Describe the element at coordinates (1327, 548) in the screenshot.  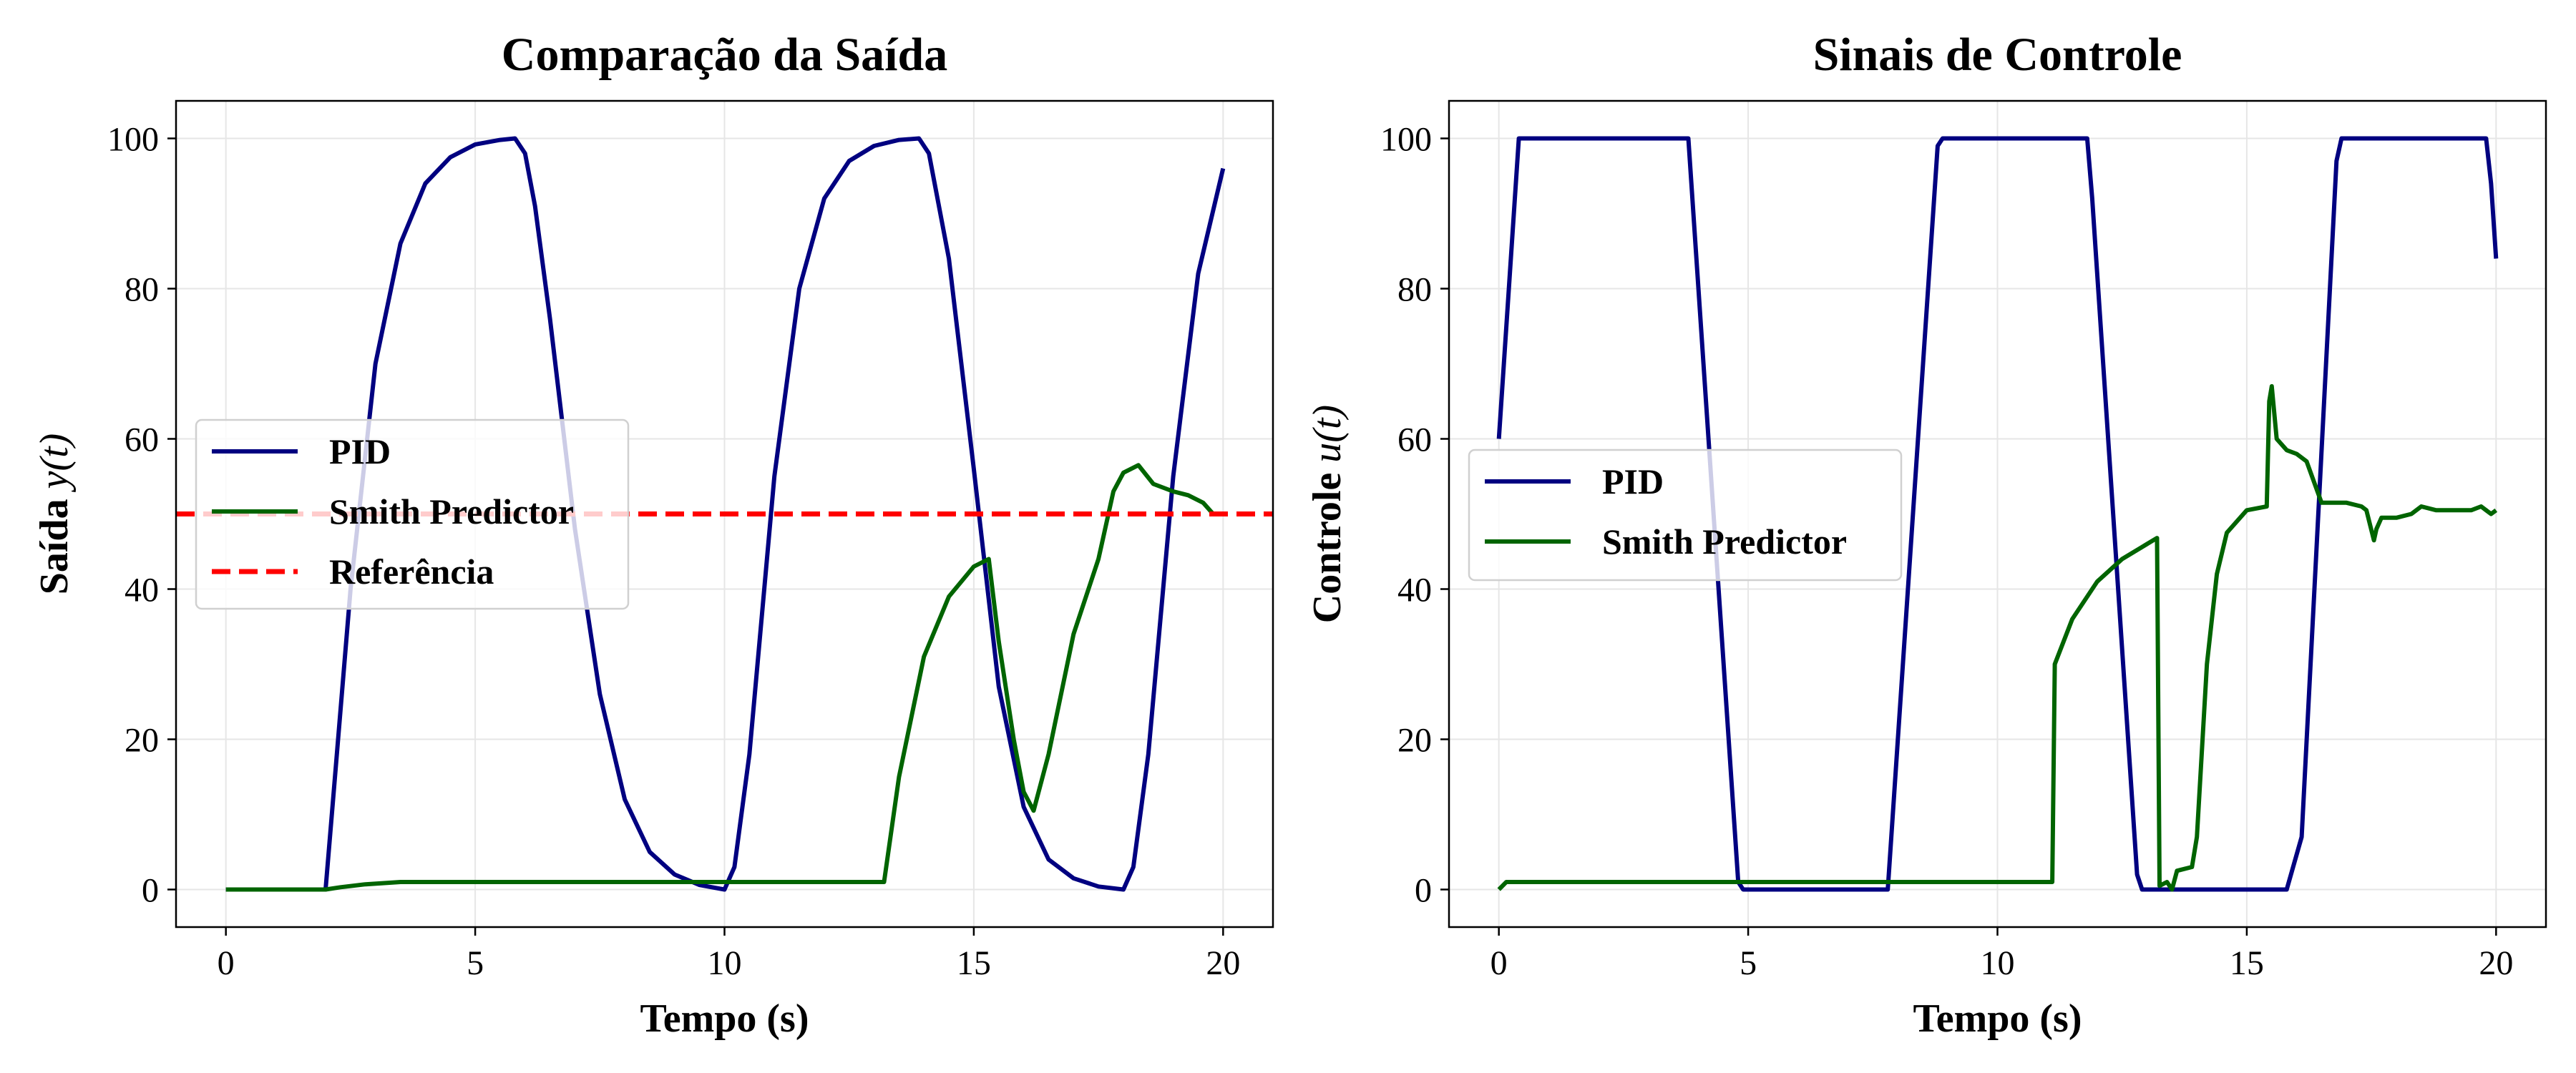
I see `y-axis-label-word: Controle` at that location.